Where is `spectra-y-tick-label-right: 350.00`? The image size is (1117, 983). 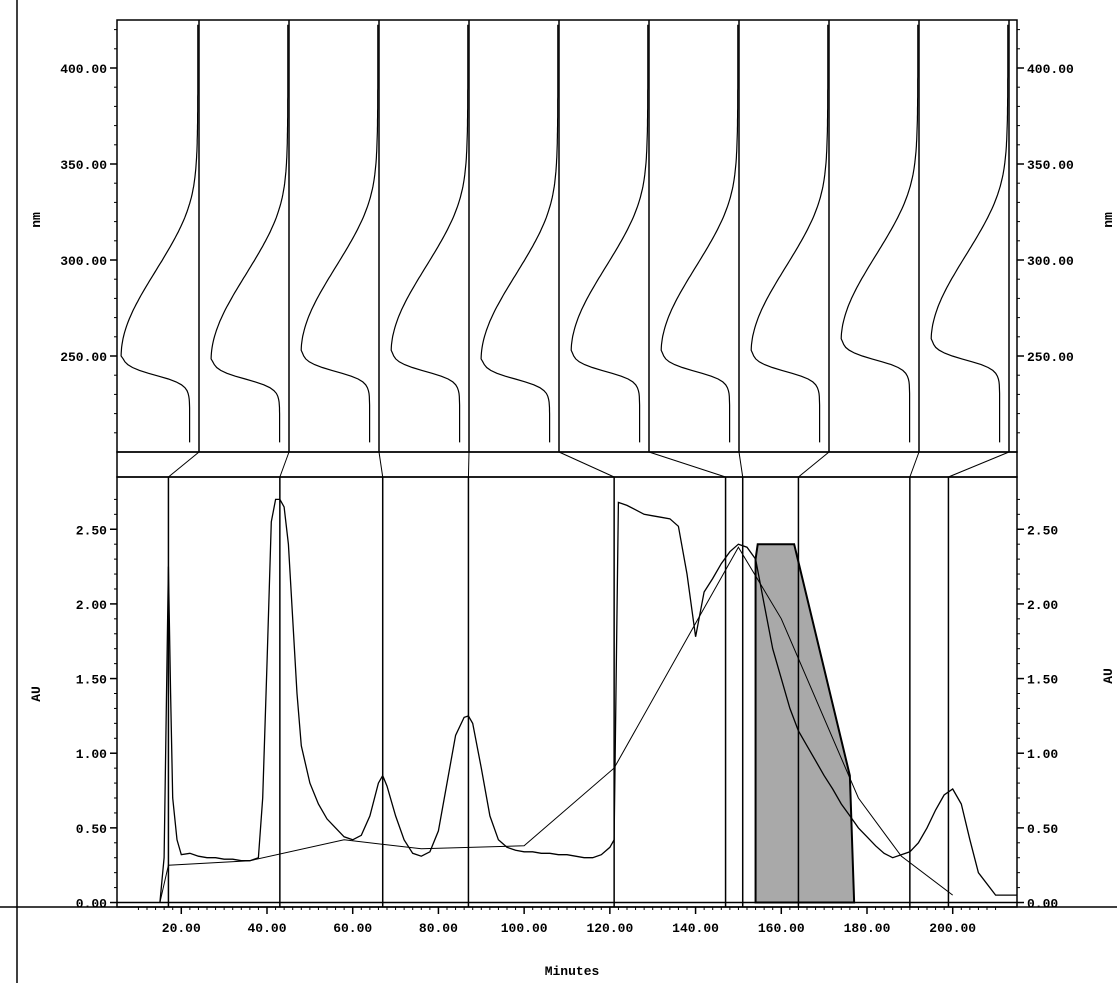 spectra-y-tick-label-right: 350.00 is located at coordinates (1050, 165).